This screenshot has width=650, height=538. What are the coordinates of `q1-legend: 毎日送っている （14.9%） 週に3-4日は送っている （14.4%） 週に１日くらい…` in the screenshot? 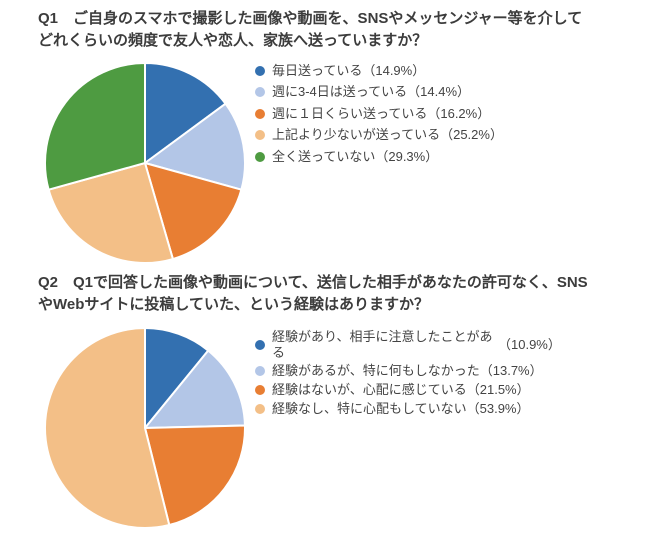 It's located at (445, 114).